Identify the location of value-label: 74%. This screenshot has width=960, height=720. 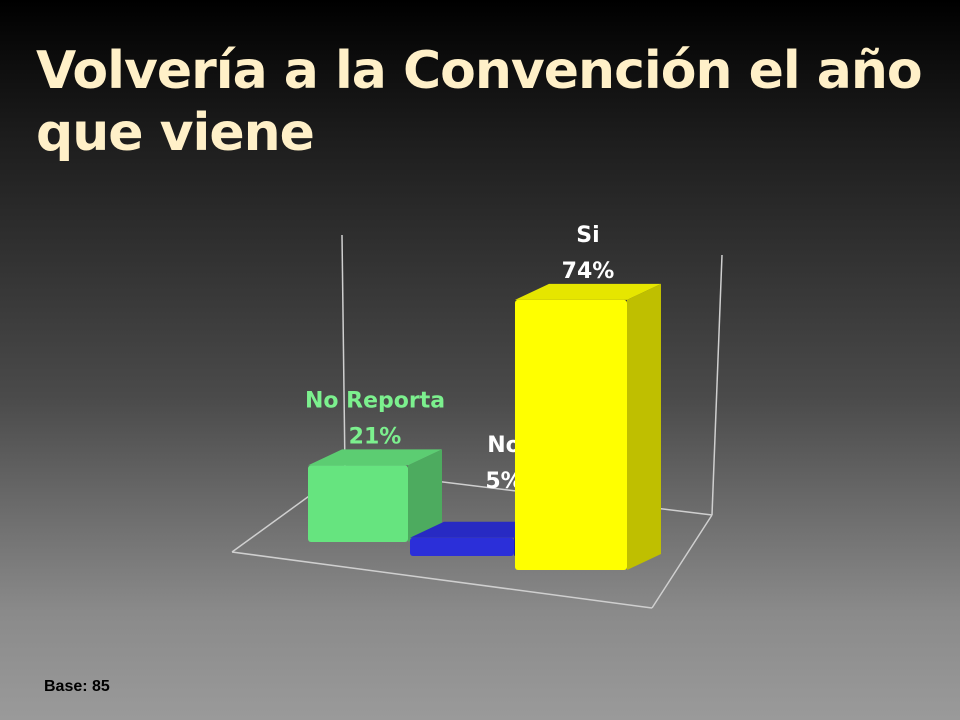
(588, 271).